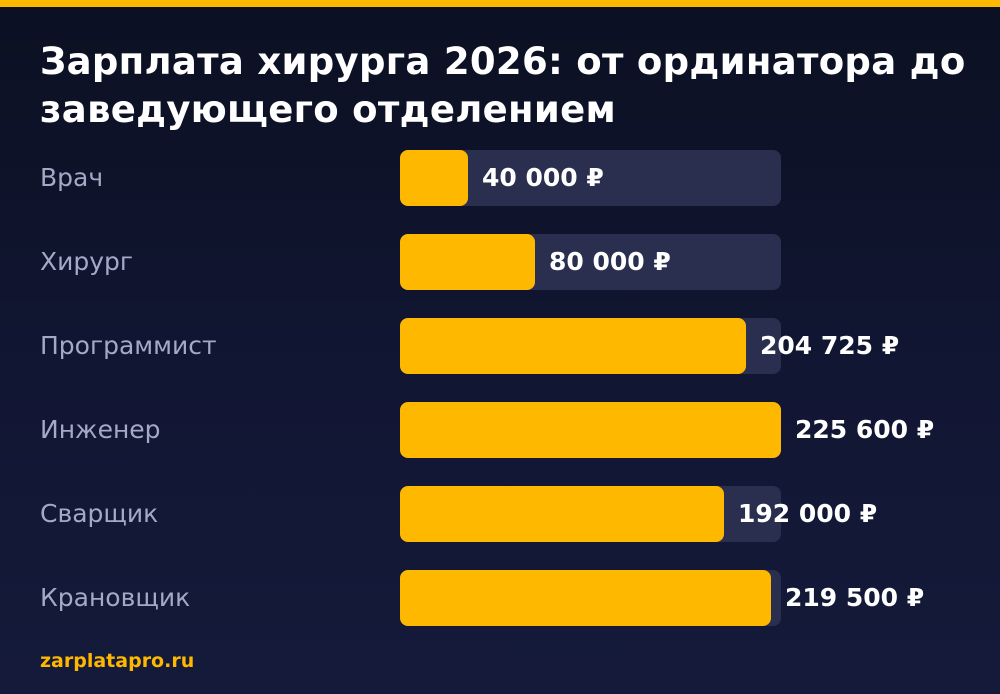 Image resolution: width=1000 pixels, height=694 pixels. Describe the element at coordinates (99, 513) in the screenshot. I see `category-label: Сварщик` at that location.